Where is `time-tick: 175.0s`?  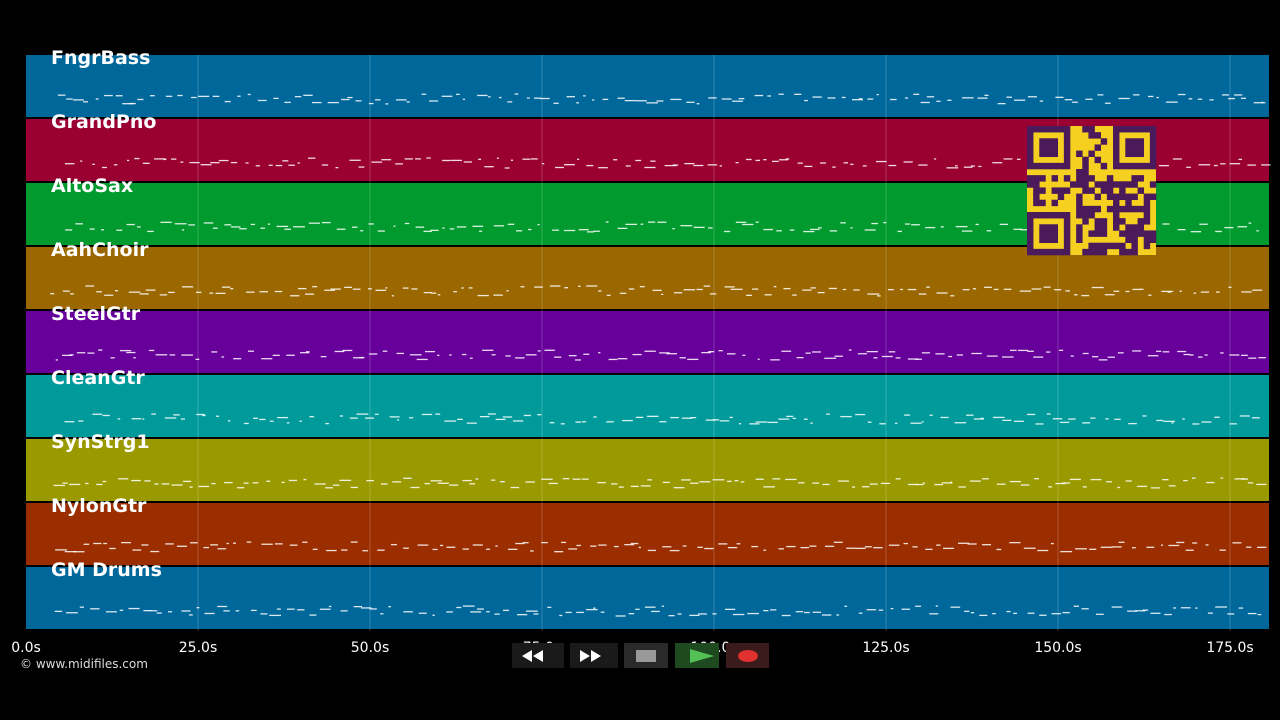
time-tick: 175.0s is located at coordinates (1229, 648).